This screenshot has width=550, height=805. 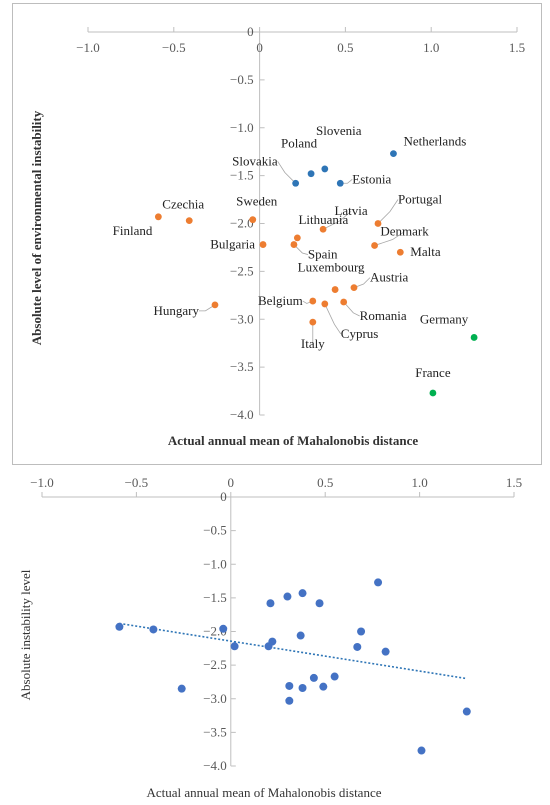 I want to click on data-point-portugal, so click(x=378, y=223).